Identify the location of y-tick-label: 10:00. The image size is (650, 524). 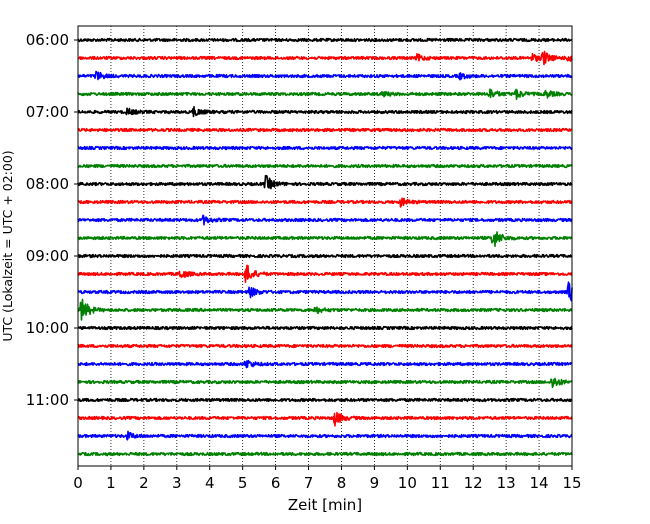
(47, 328).